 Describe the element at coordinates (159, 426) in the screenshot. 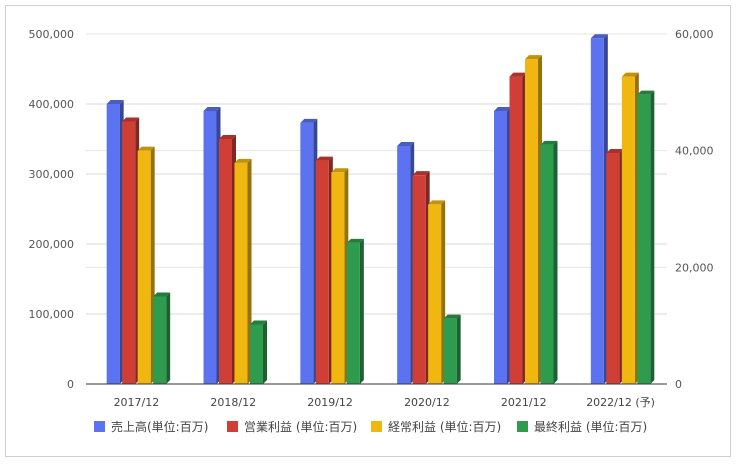

I see `legend-label: 売上高(単位:百万)` at that location.